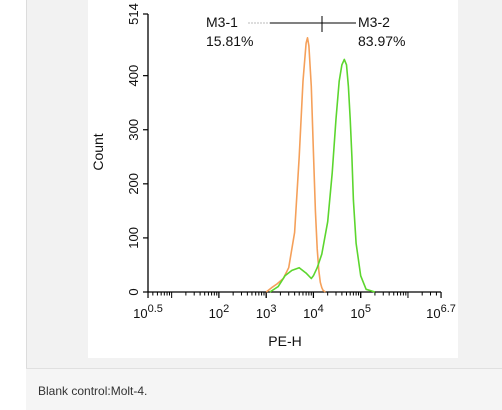 Image resolution: width=502 pixels, height=410 pixels. What do you see at coordinates (360, 312) in the screenshot?
I see `x-tick-label: 10⁵` at bounding box center [360, 312].